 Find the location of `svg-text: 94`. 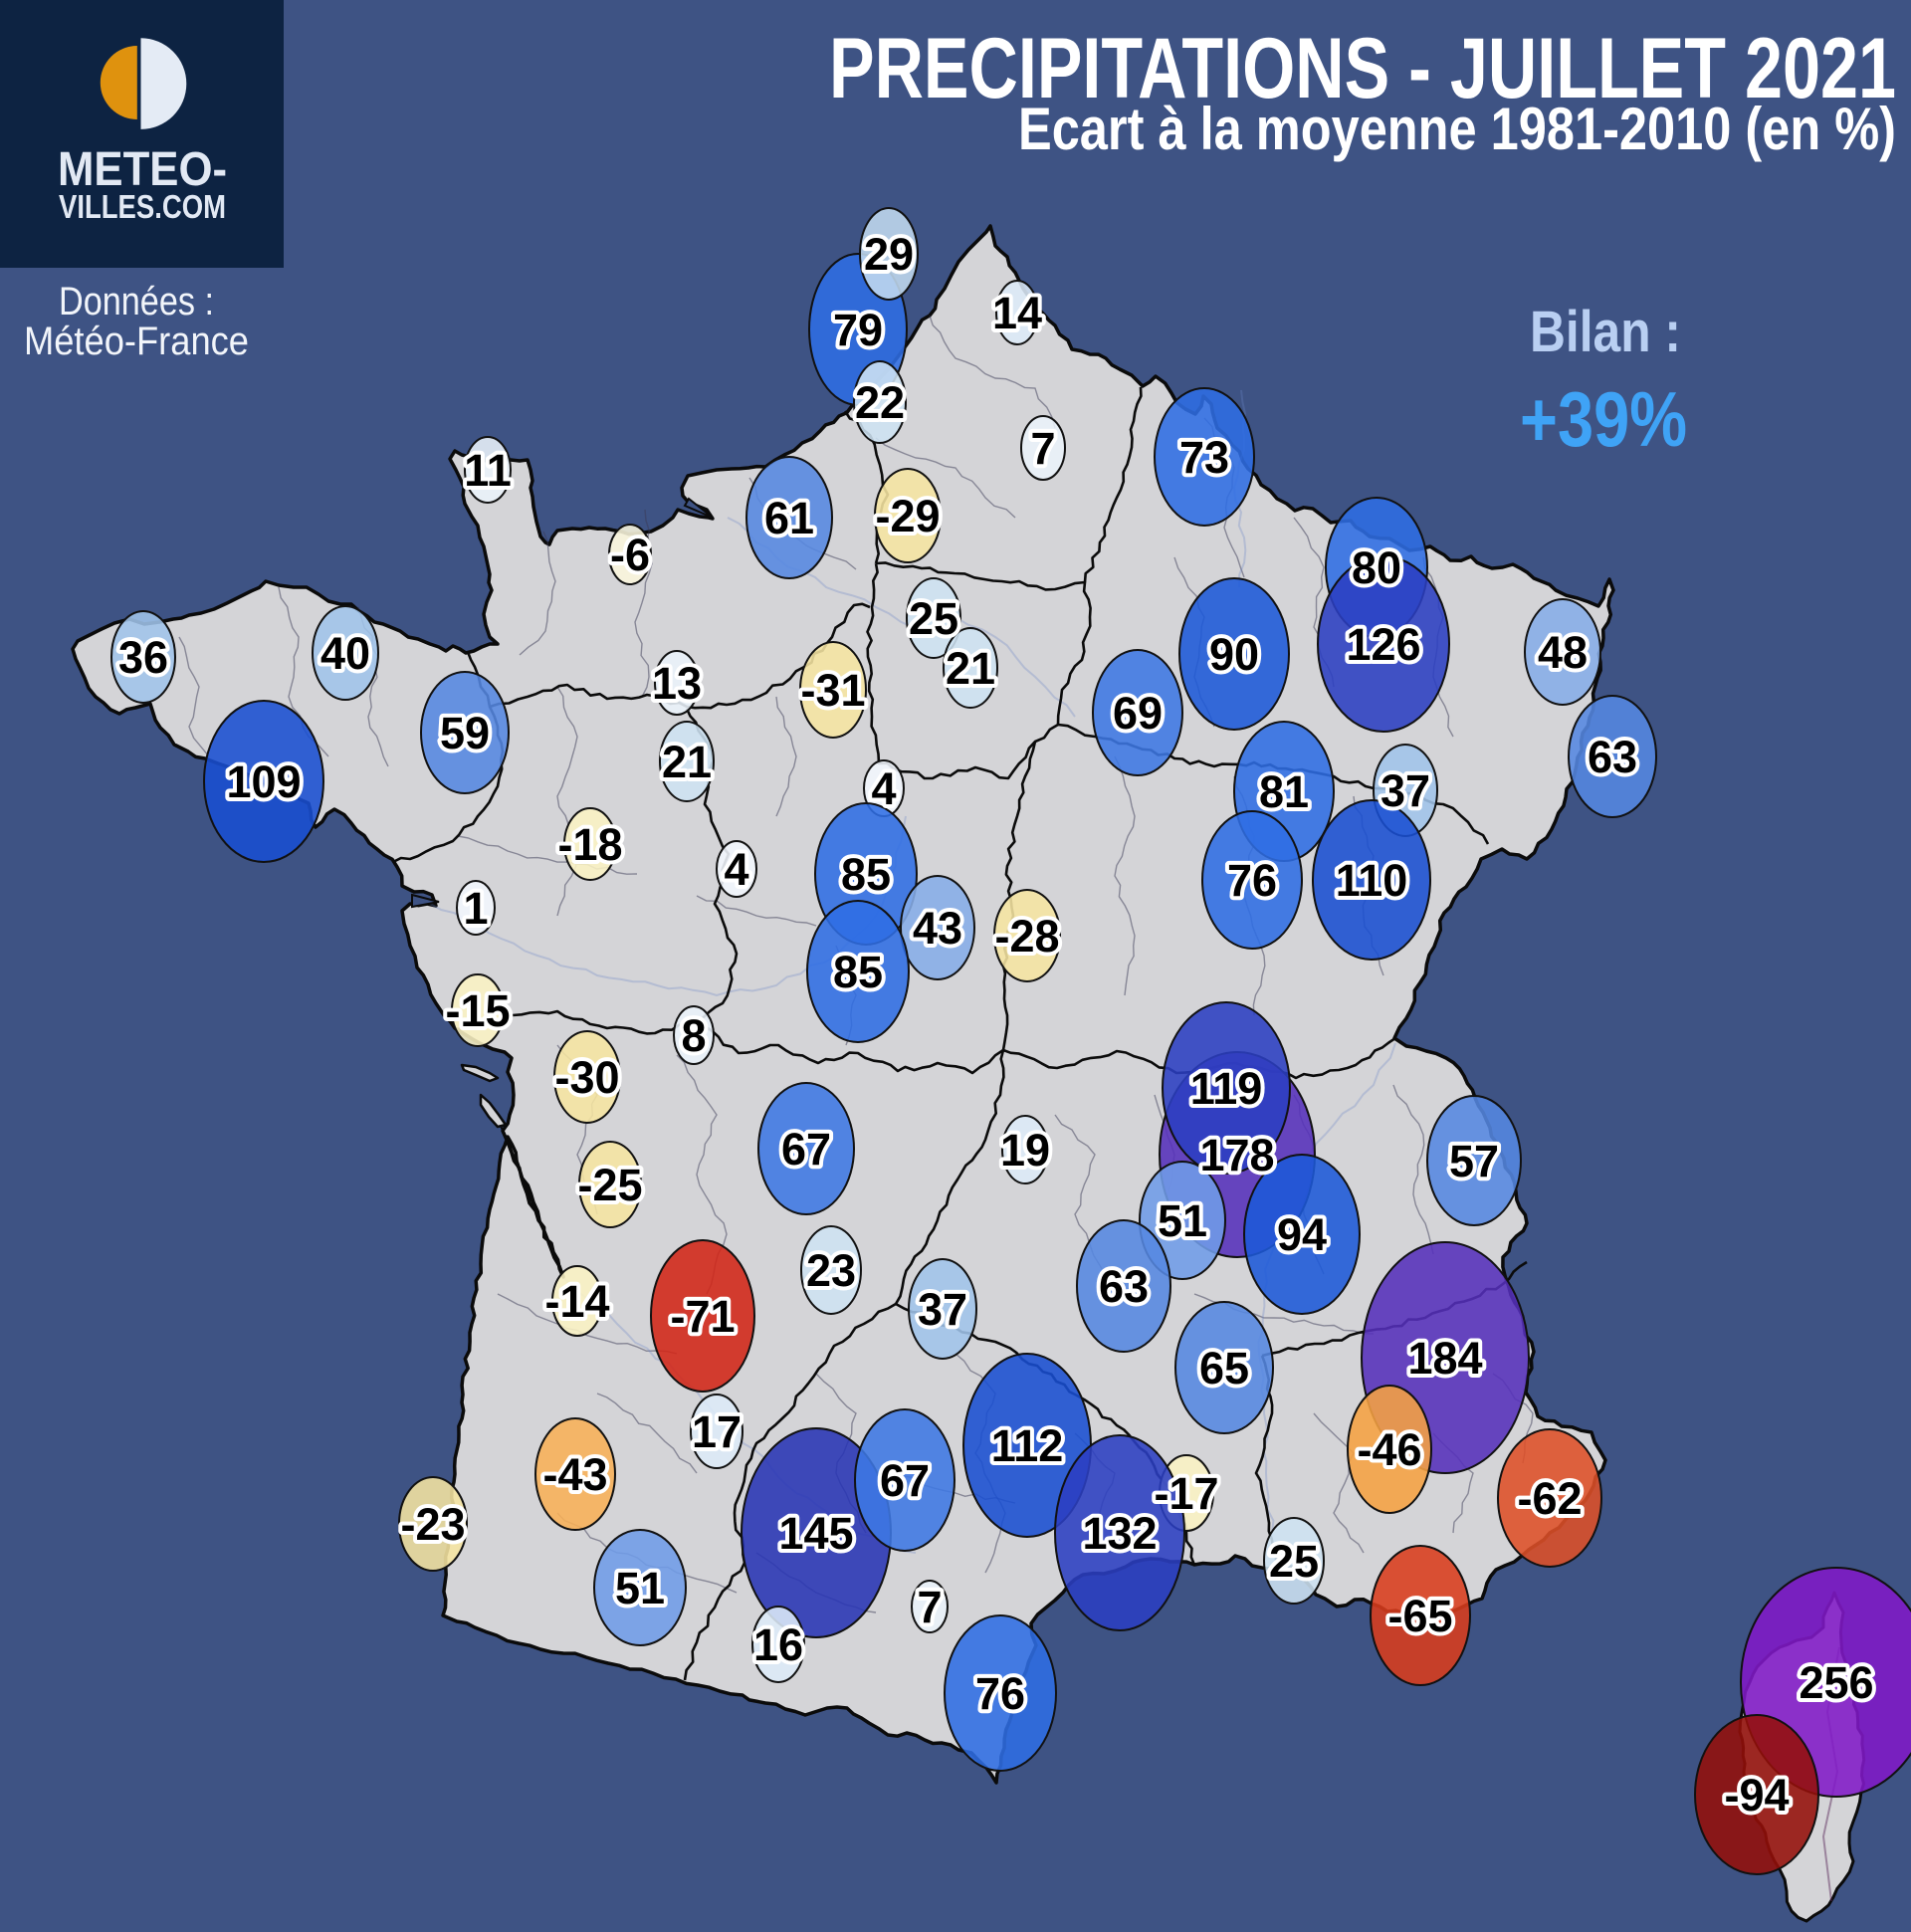

svg-text: 94 is located at coordinates (1302, 1234).